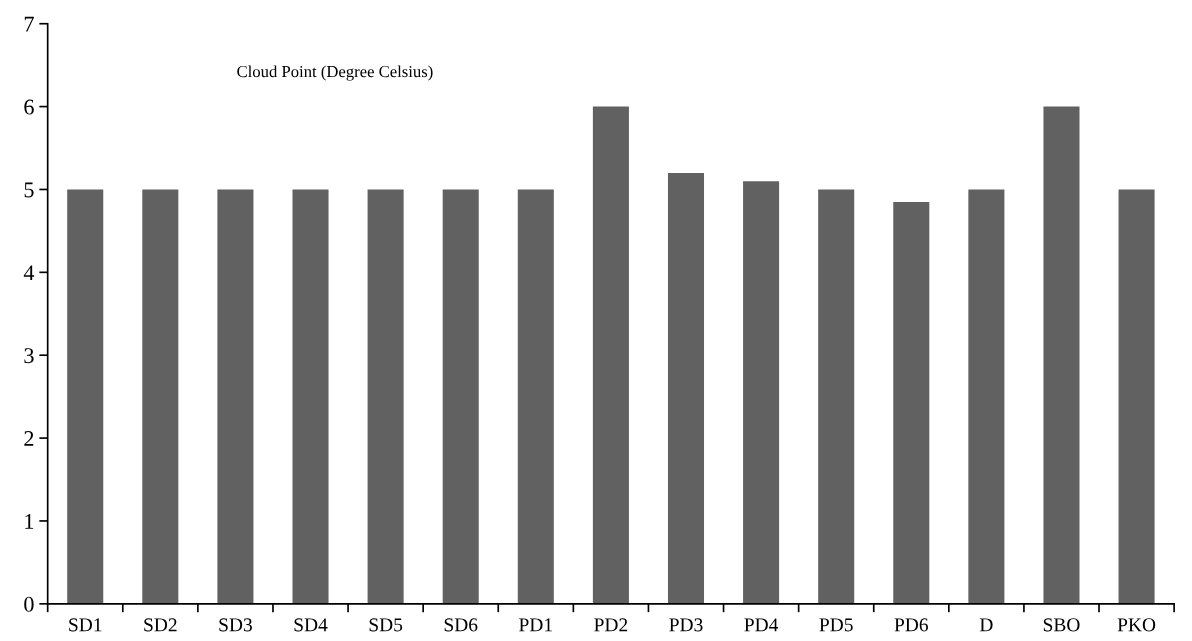 This screenshot has width=1192, height=641. What do you see at coordinates (461, 625) in the screenshot?
I see `x-tick-label: SD6` at bounding box center [461, 625].